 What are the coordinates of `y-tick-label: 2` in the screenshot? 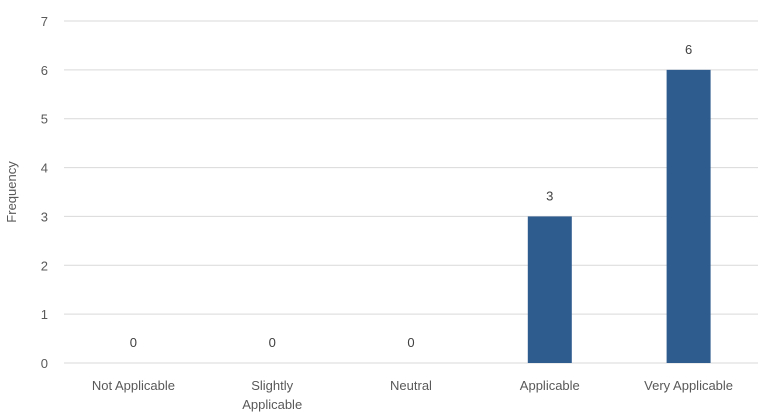 It's located at (44, 265).